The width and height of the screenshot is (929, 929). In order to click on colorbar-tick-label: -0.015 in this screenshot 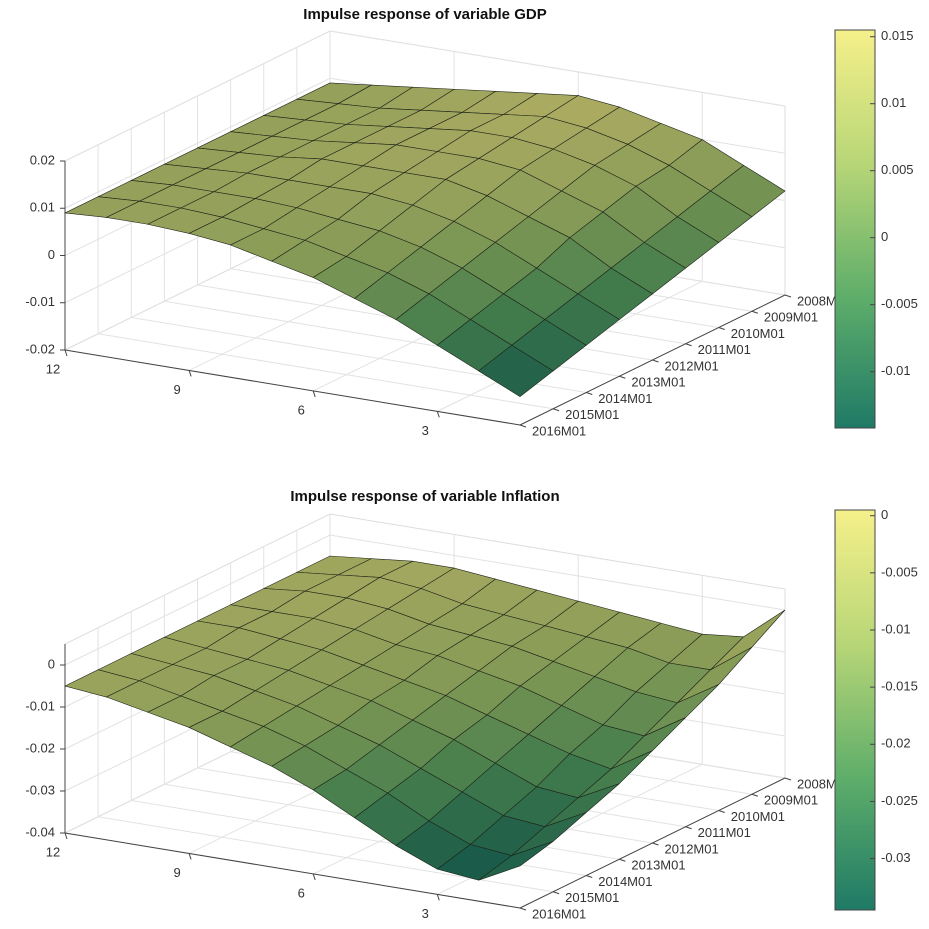, I will do `click(899, 686)`.